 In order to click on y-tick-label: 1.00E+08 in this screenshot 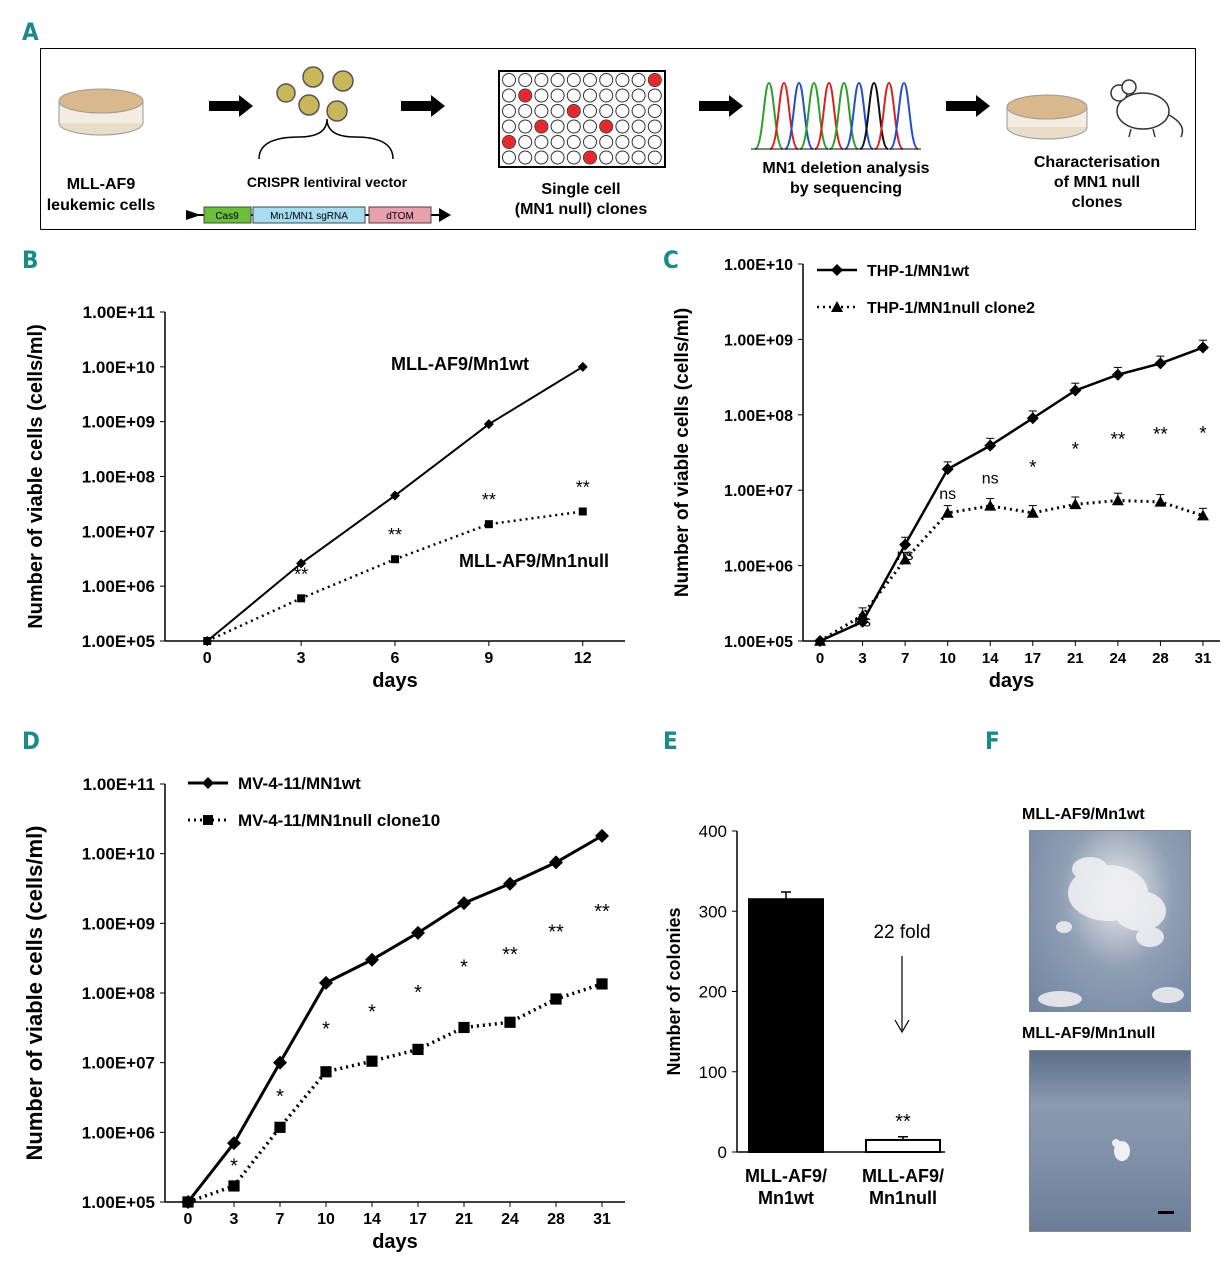, I will do `click(118, 993)`.